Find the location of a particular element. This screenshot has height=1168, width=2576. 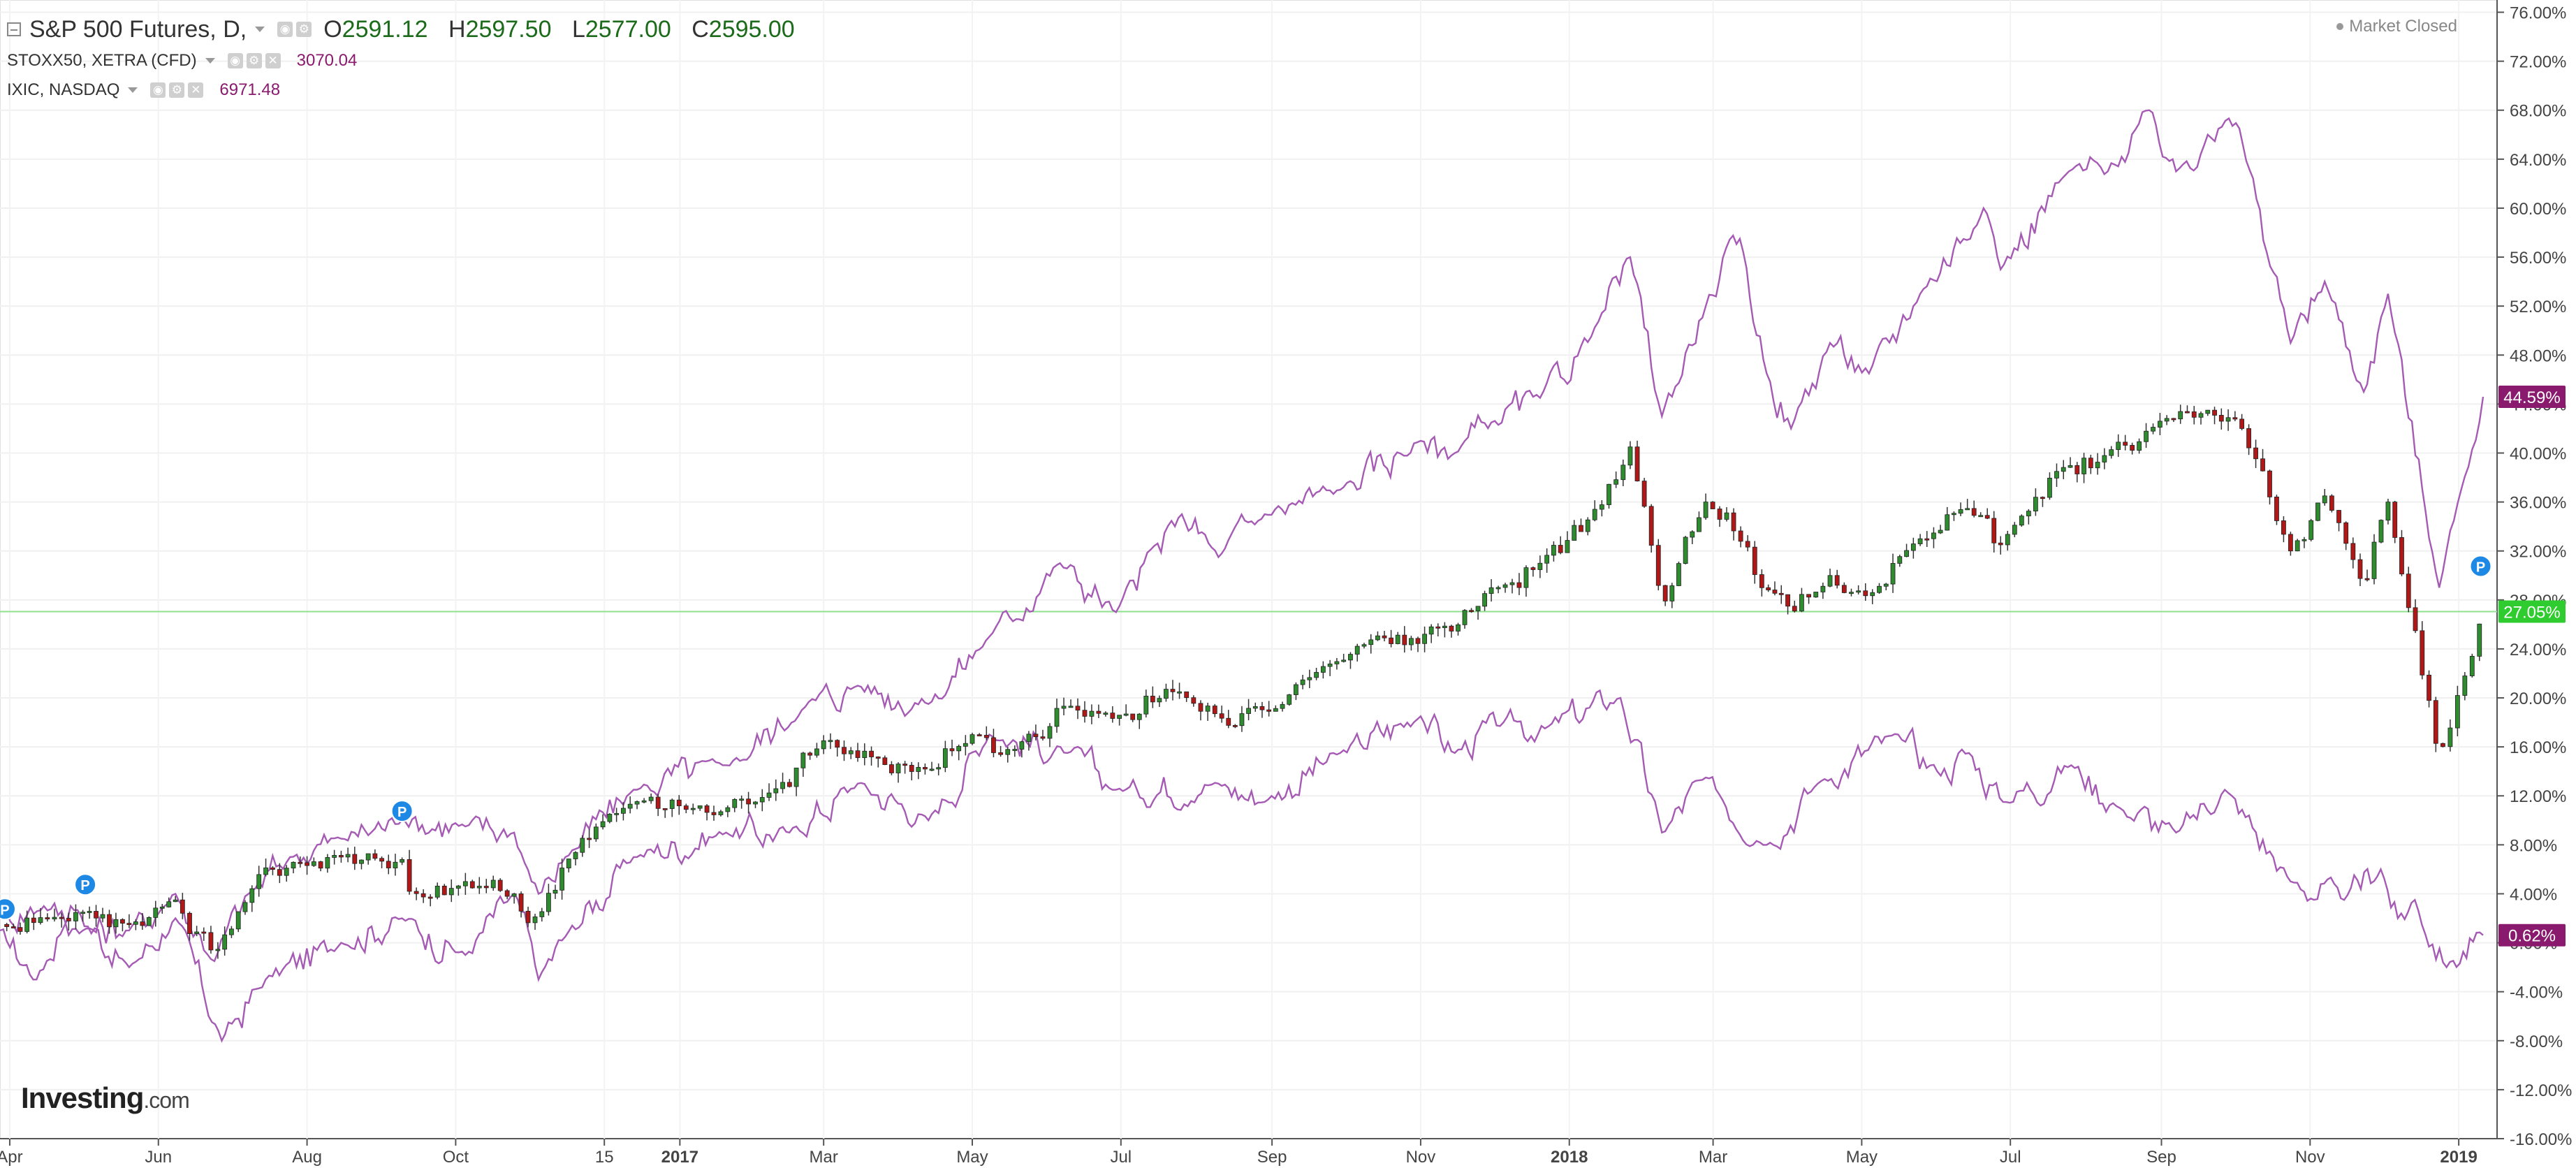

marker-p is located at coordinates (402, 811).